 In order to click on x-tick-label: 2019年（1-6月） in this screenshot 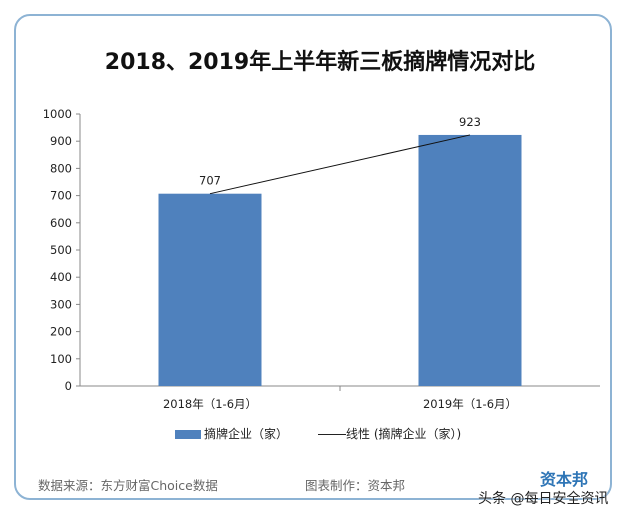, I will do `click(470, 404)`.